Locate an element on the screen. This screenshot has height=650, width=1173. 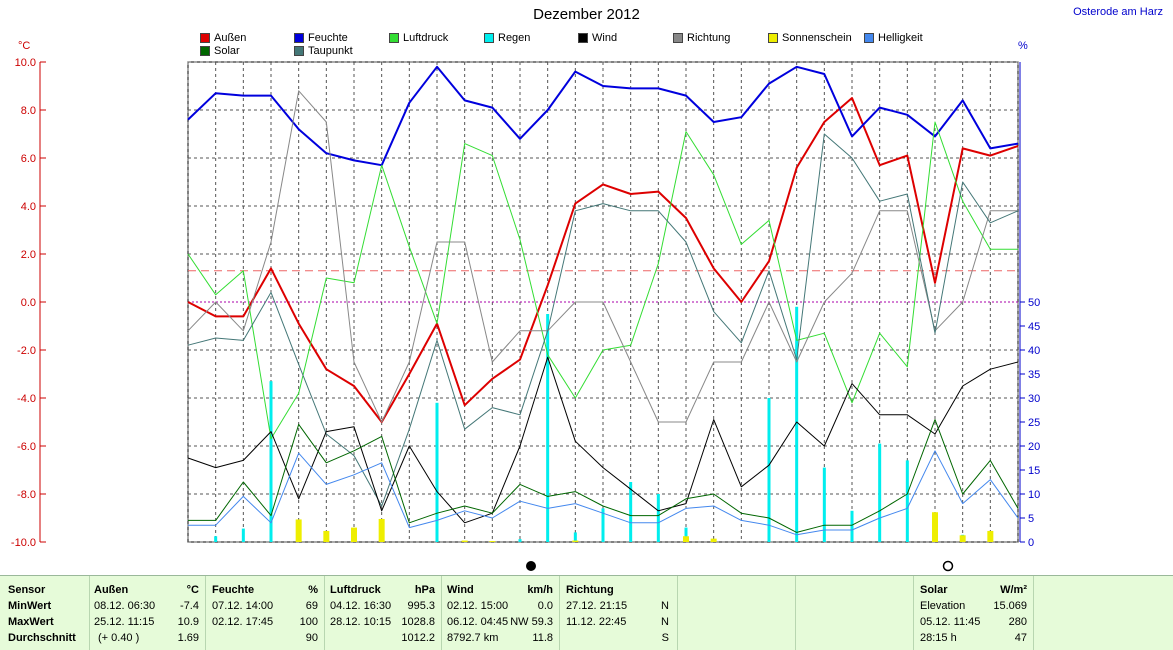
stats-value: S is located at coordinates (665, 638).